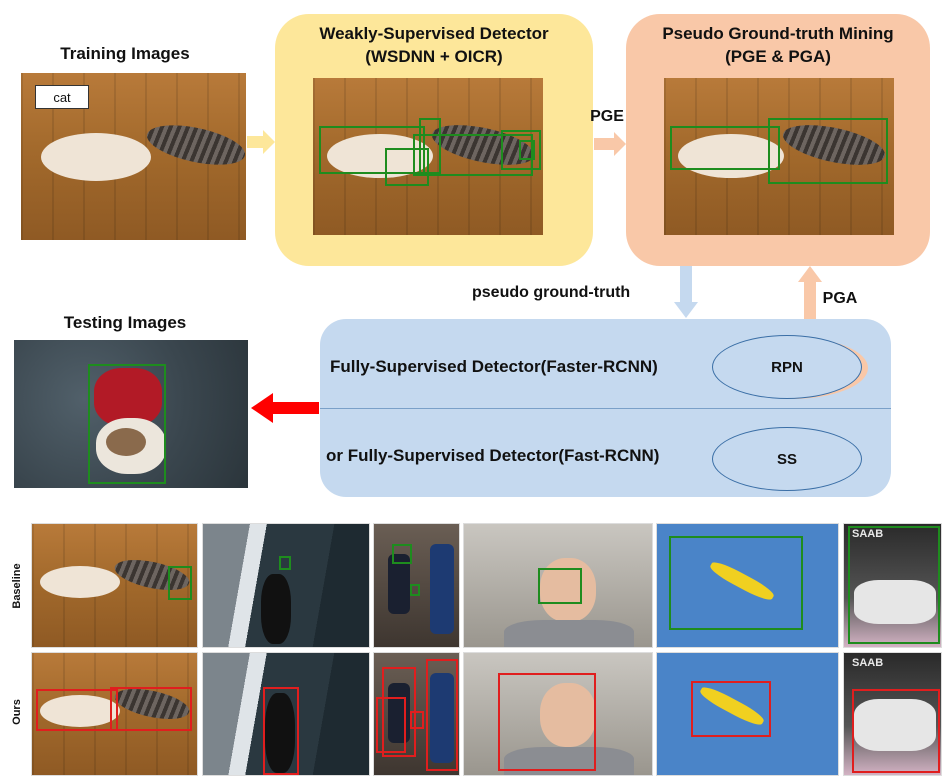 This screenshot has height=779, width=945. Describe the element at coordinates (261, 142) in the screenshot. I see `arrow-to-weak-detector` at that location.